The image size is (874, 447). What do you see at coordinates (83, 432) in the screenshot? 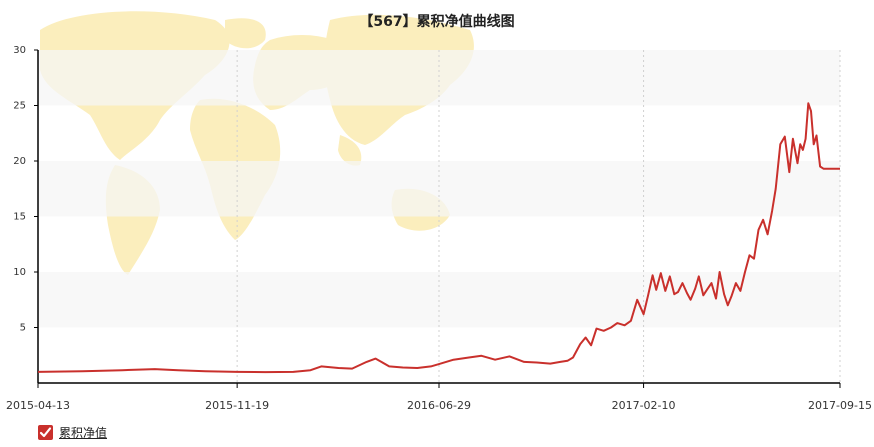
I see `legend-label: 累积净值` at bounding box center [83, 432].